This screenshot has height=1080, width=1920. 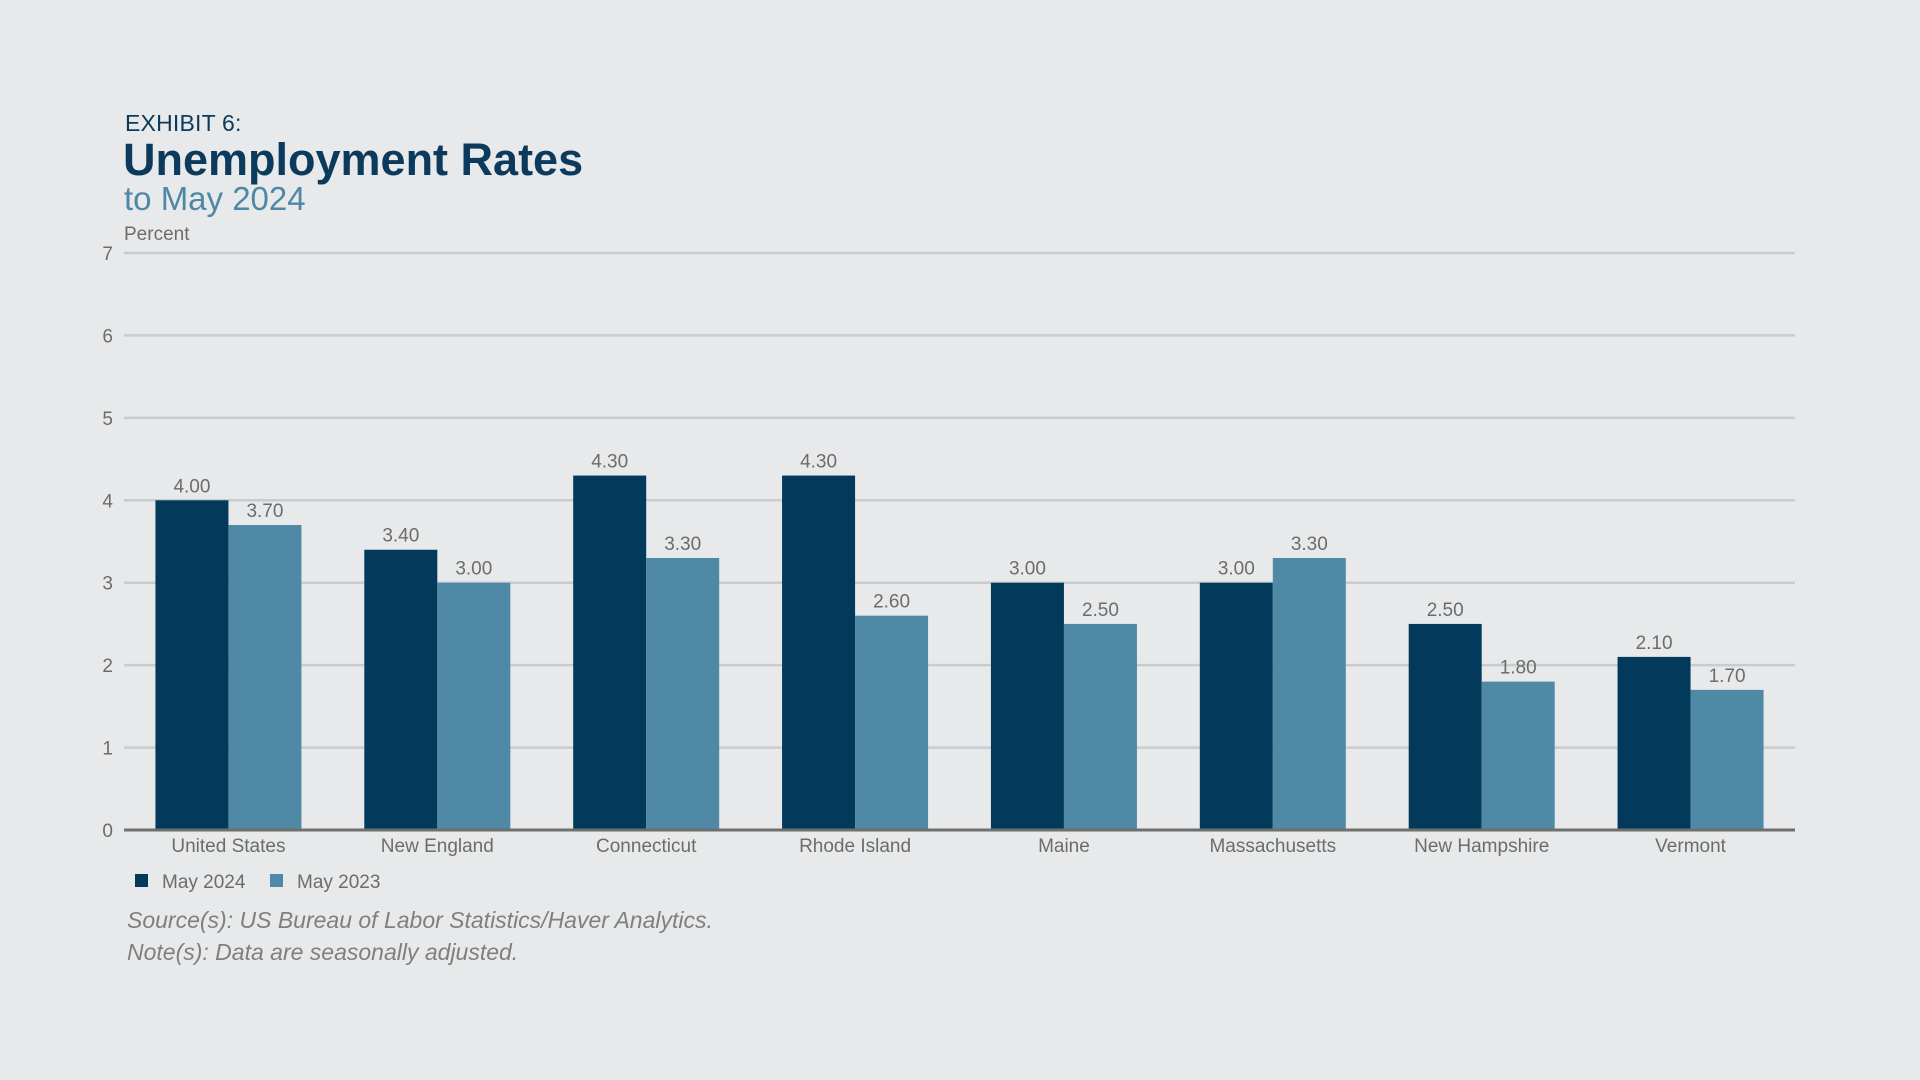 What do you see at coordinates (107, 749) in the screenshot?
I see `y-tick-label: 1` at bounding box center [107, 749].